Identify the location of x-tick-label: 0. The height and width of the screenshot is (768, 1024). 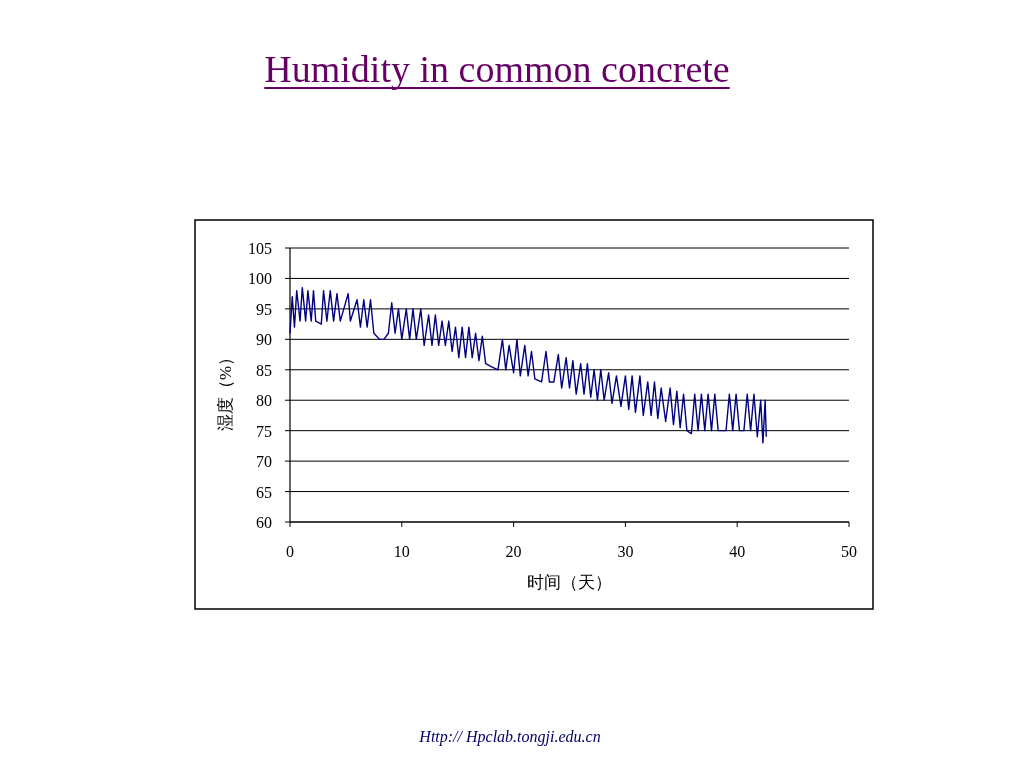
(290, 551).